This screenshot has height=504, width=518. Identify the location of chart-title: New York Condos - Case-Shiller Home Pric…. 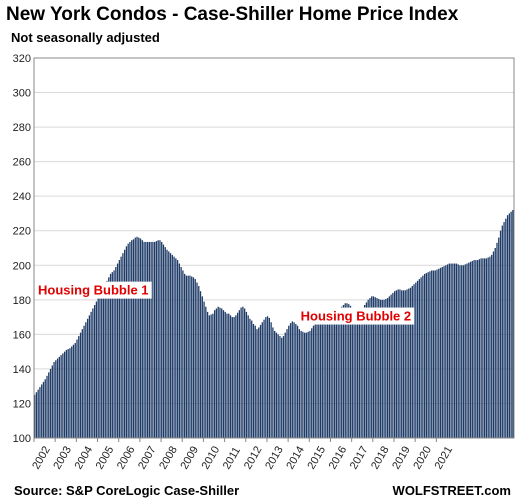
(232, 14).